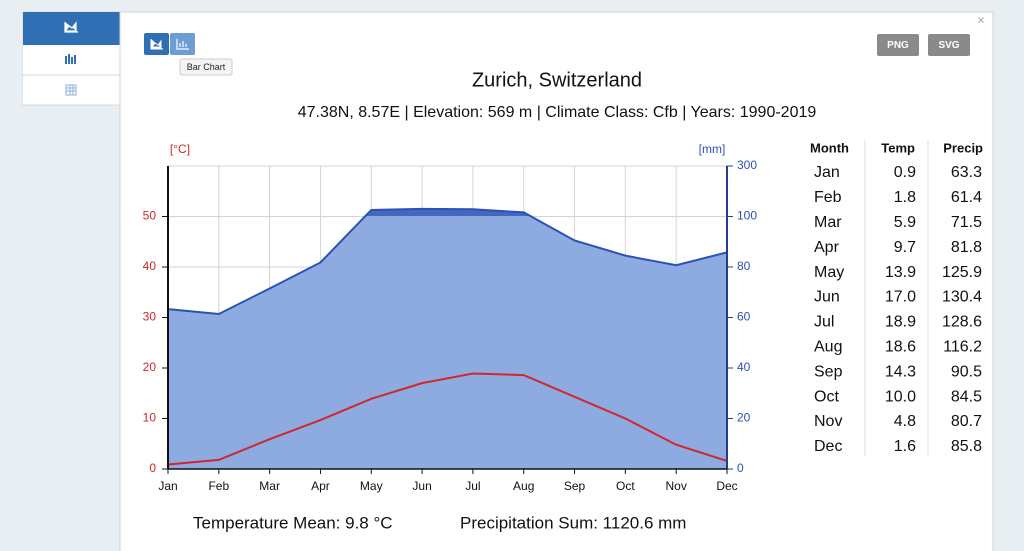 This screenshot has width=1024, height=551. What do you see at coordinates (744, 418) in the screenshot?
I see `y2-tick-label: 20` at bounding box center [744, 418].